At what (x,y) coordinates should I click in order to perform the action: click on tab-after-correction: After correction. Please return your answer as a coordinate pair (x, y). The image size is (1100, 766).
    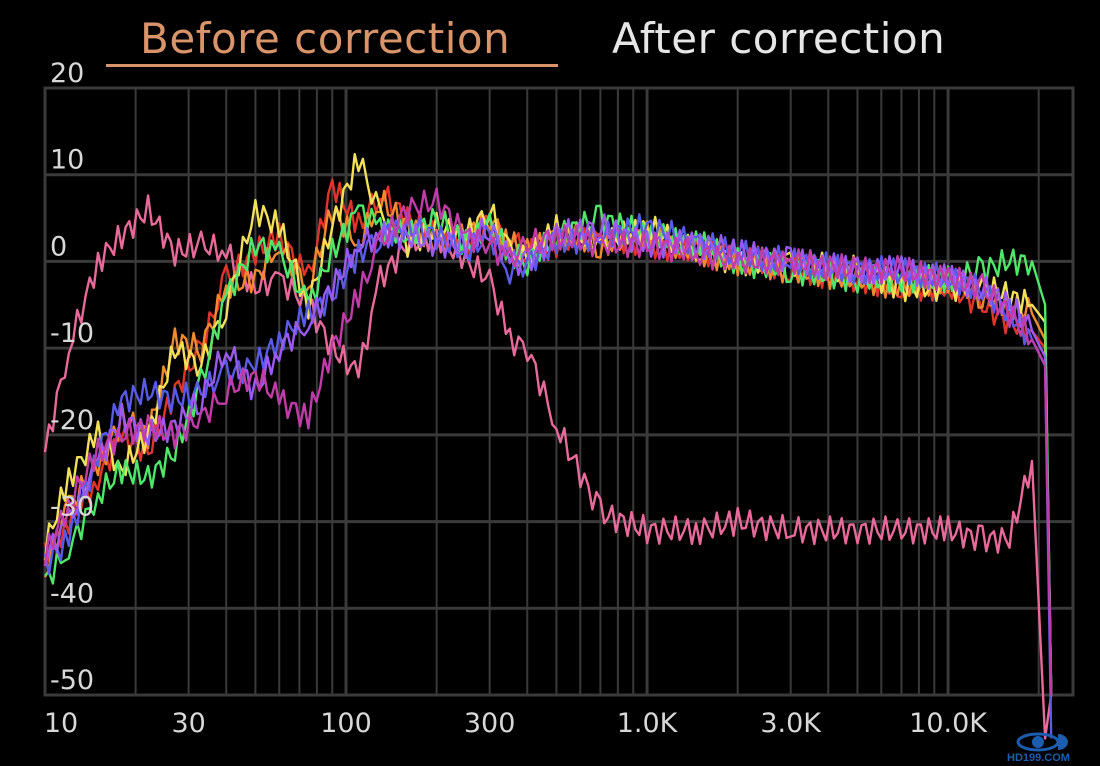
    Looking at the image, I should click on (779, 38).